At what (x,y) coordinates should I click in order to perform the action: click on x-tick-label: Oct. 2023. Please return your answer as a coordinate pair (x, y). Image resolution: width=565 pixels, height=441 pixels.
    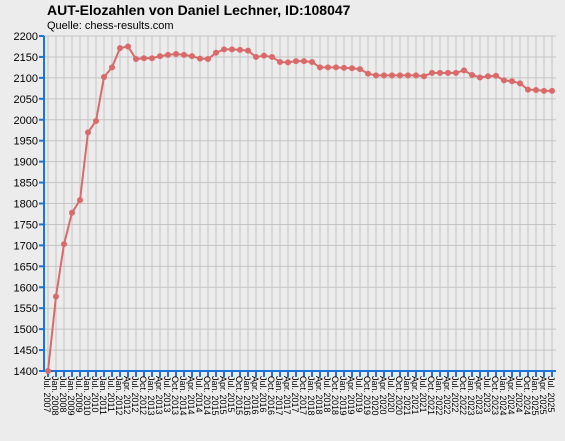
    Looking at the image, I should click on (495, 395).